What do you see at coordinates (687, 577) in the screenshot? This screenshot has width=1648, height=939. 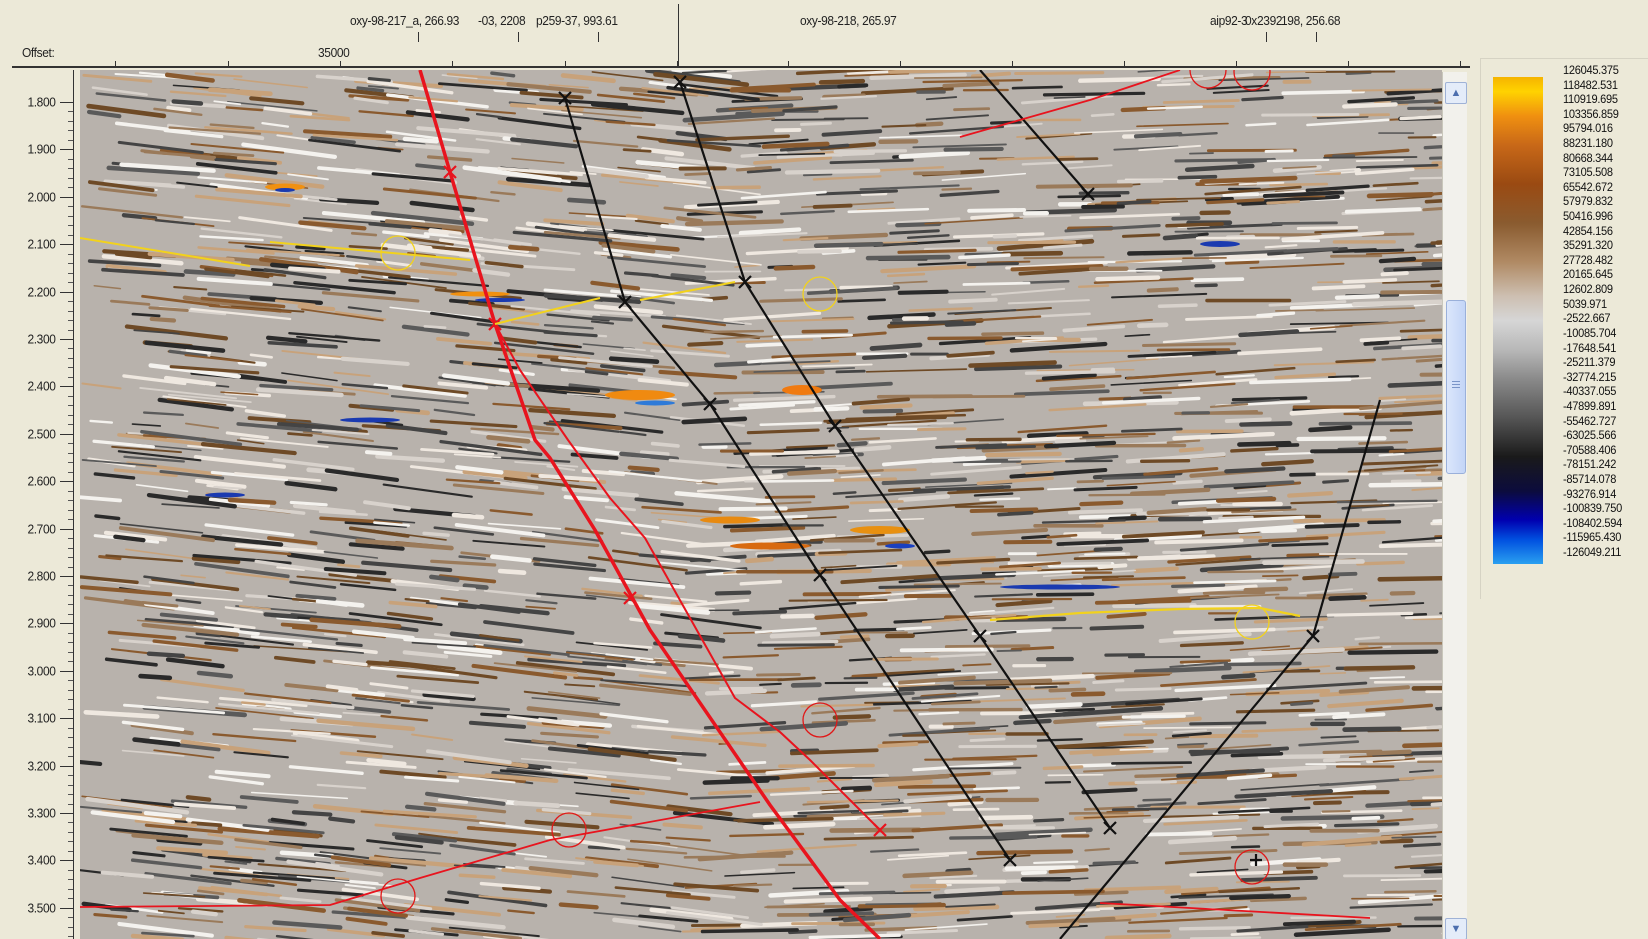 I see `fault-red-secondary` at bounding box center [687, 577].